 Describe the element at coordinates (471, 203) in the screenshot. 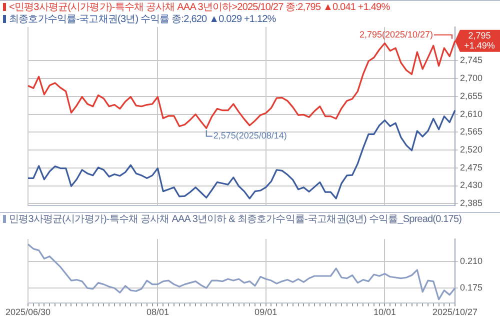

I see `y-tick-label: 2,385` at that location.